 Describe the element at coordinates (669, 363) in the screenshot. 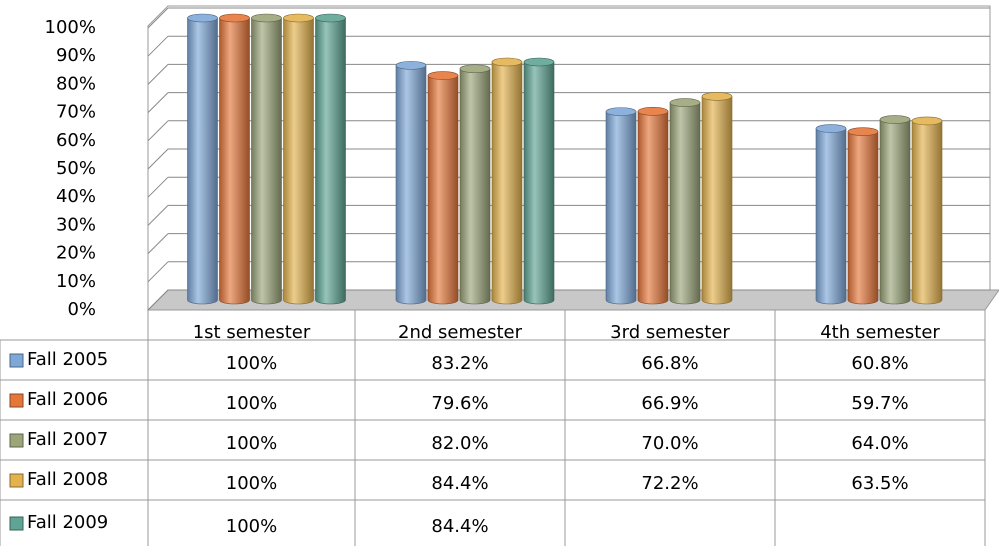

I see `table-cell: 66.8%` at that location.